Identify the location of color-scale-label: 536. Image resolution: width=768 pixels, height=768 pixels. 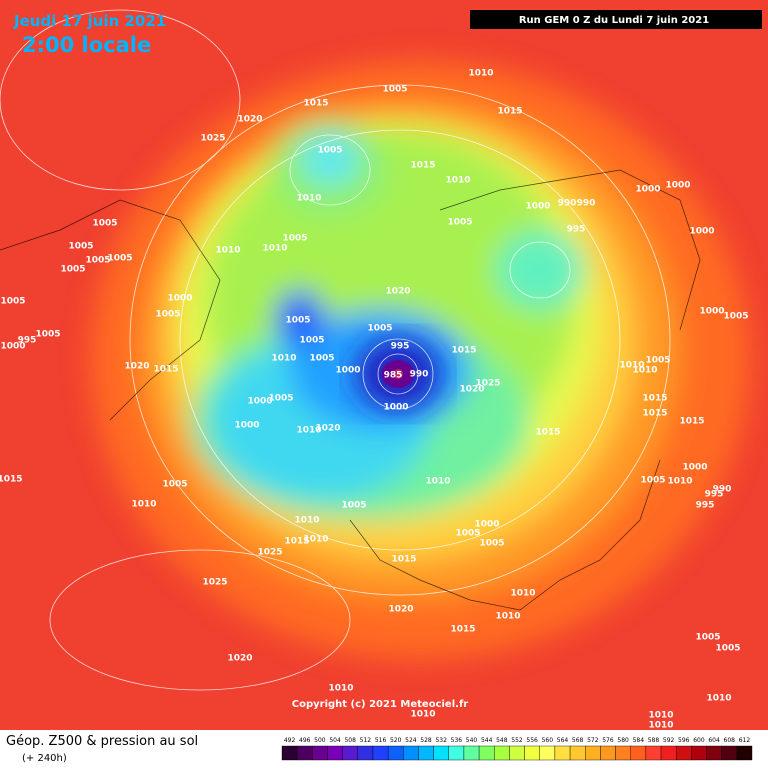
(457, 740).